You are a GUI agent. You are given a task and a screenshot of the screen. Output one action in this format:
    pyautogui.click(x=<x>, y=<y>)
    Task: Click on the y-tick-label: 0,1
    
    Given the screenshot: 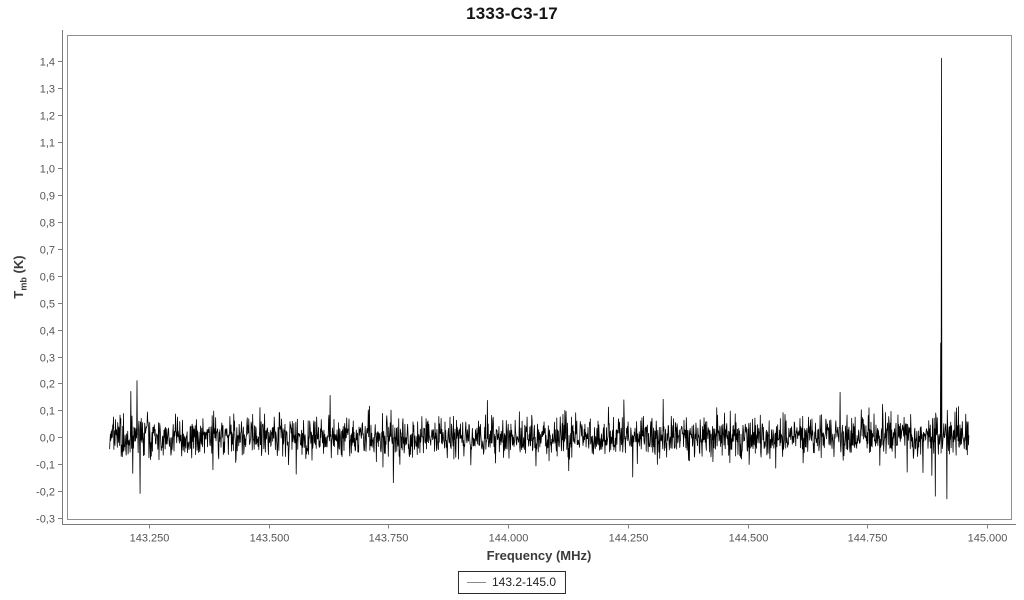 What is the action you would take?
    pyautogui.click(x=47, y=412)
    